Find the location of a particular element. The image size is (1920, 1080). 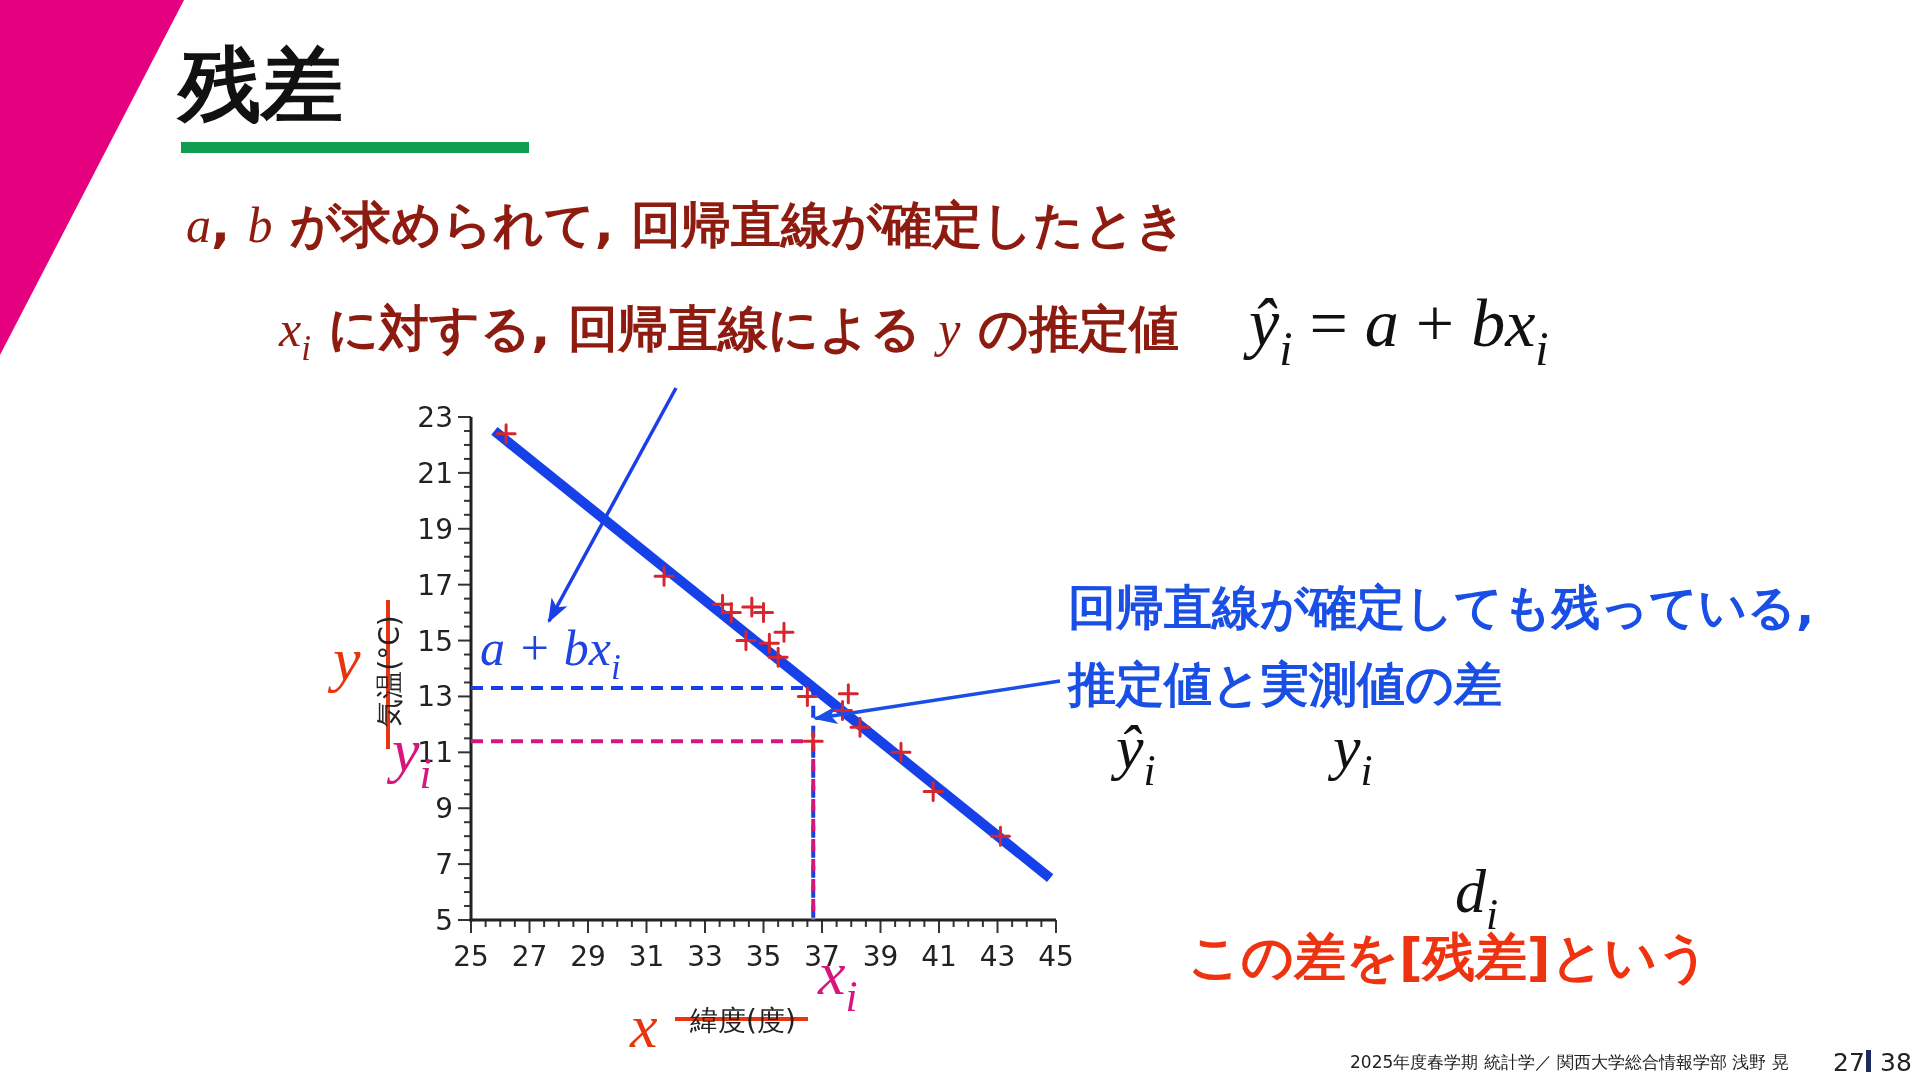

text: x$_{i}$ に対する, 回帰直線による y の推定値 is located at coordinates (728, 334).